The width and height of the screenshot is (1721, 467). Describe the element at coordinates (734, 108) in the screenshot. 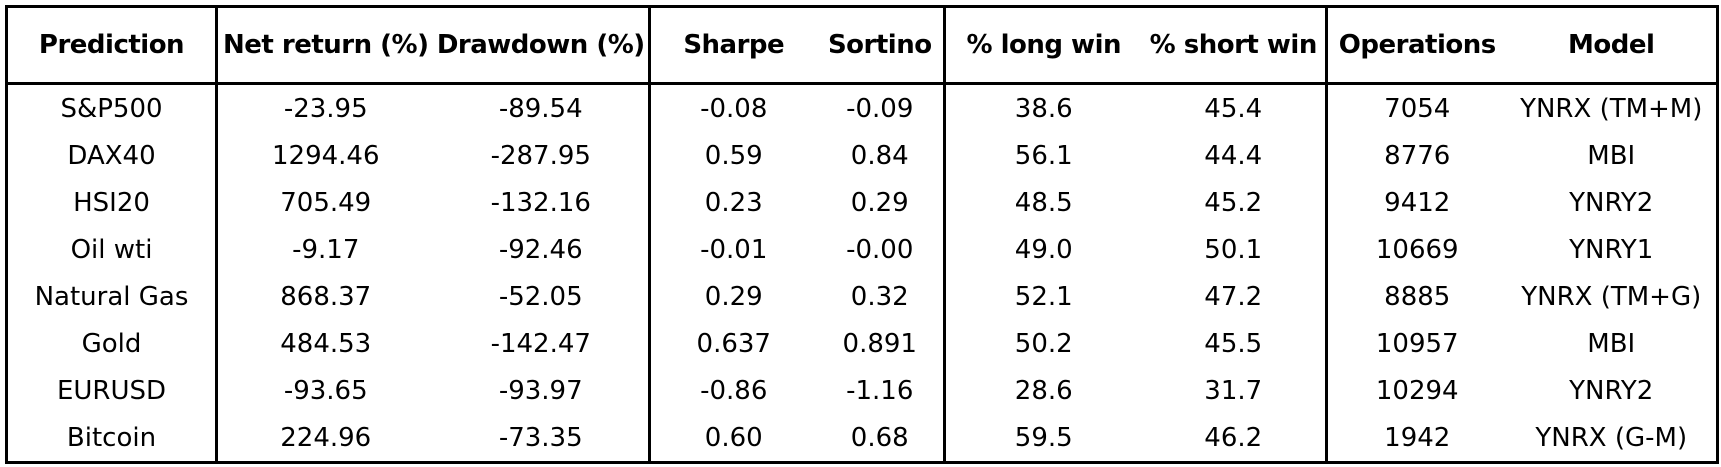

I see `table-cell: -0.08` at that location.